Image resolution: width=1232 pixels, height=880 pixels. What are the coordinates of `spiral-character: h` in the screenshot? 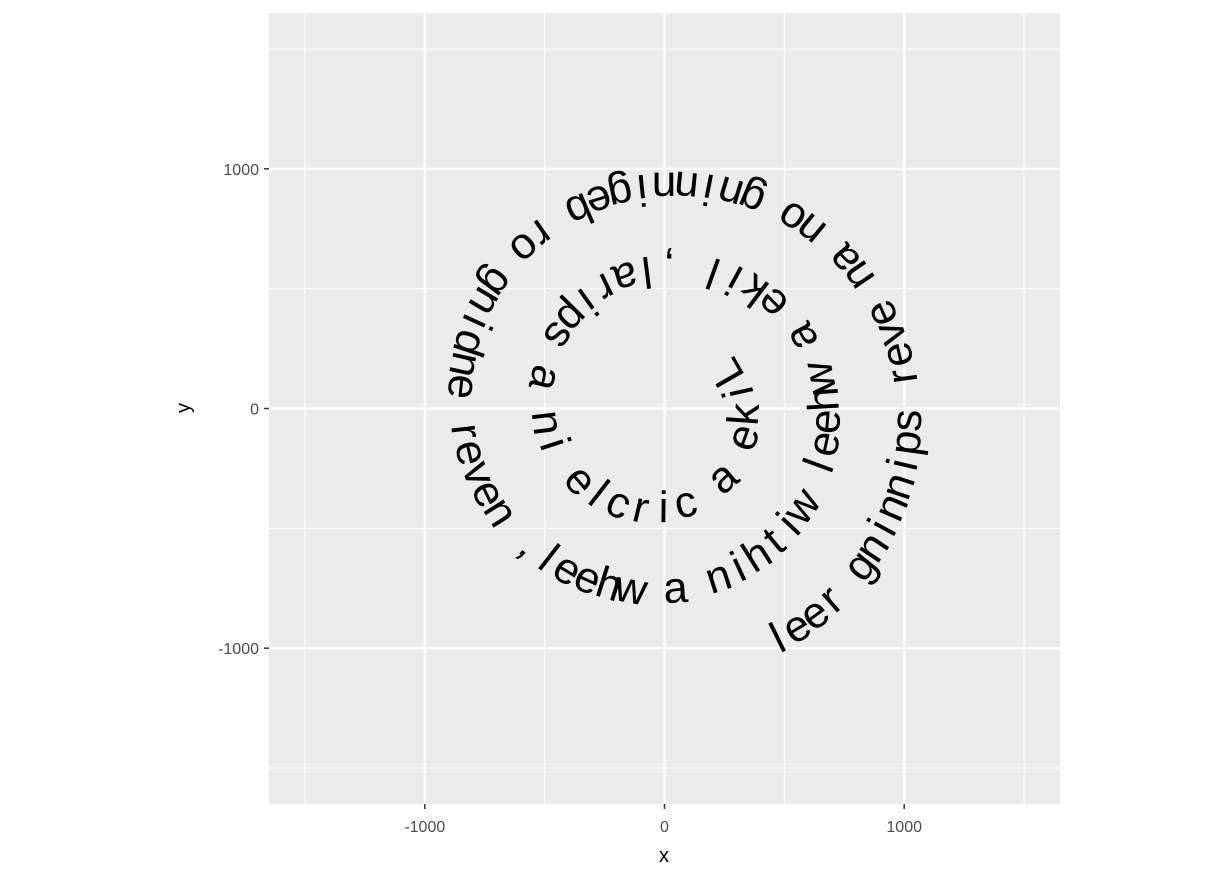 It's located at (824, 399).